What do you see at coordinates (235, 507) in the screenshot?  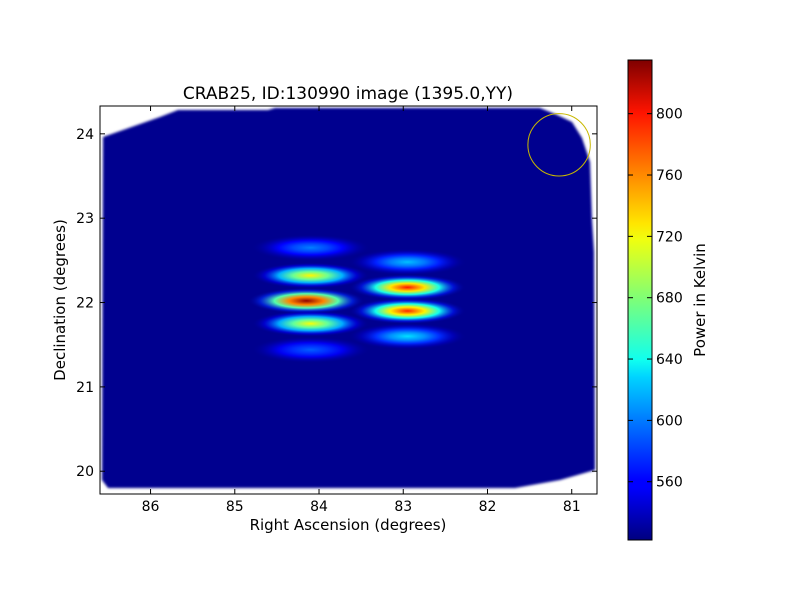 I see `x-tick-label: 85` at bounding box center [235, 507].